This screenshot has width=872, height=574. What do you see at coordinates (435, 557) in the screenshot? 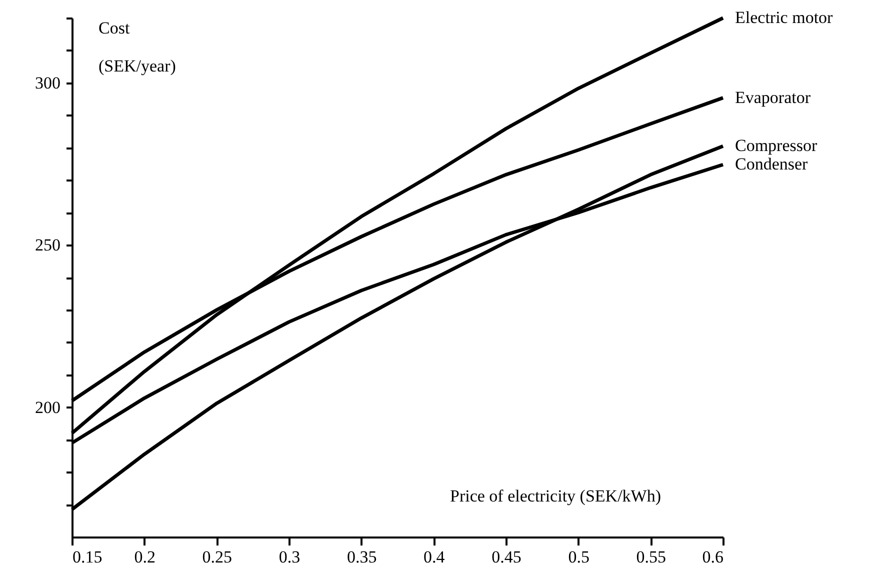
I see `x-tick-label: 0.4` at bounding box center [435, 557].